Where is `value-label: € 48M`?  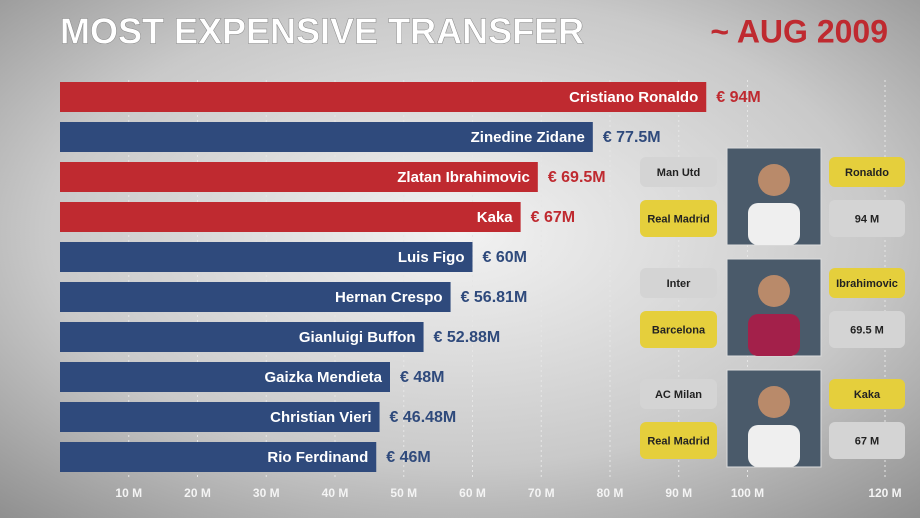
value-label: € 48M is located at coordinates (422, 377).